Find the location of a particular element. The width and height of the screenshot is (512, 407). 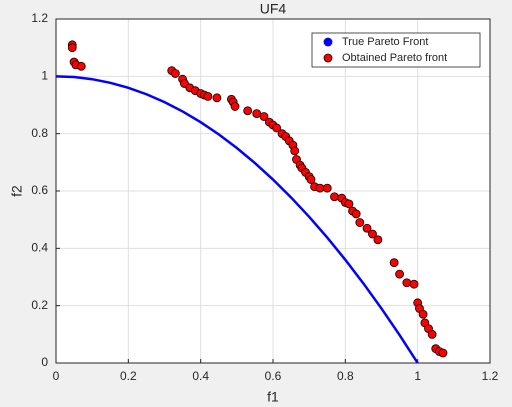

x-tick-label: 0.8 is located at coordinates (345, 376).